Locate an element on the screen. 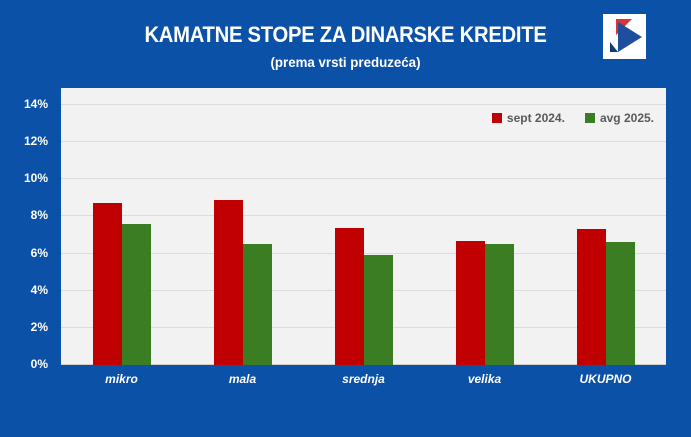  x-tick-label-velika: velika is located at coordinates (484, 379).